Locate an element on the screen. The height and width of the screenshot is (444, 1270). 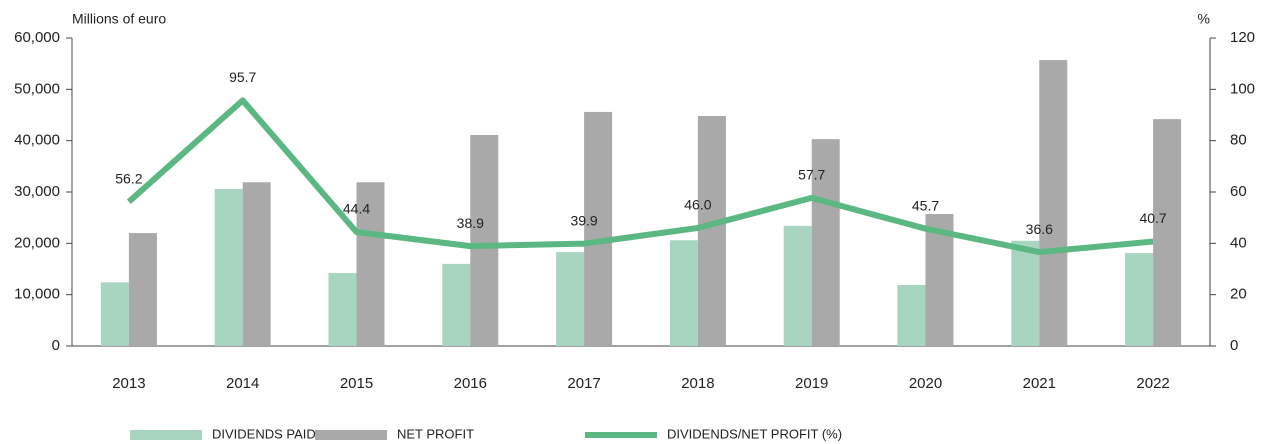
y-tick-label: 20,000 is located at coordinates (37, 242).